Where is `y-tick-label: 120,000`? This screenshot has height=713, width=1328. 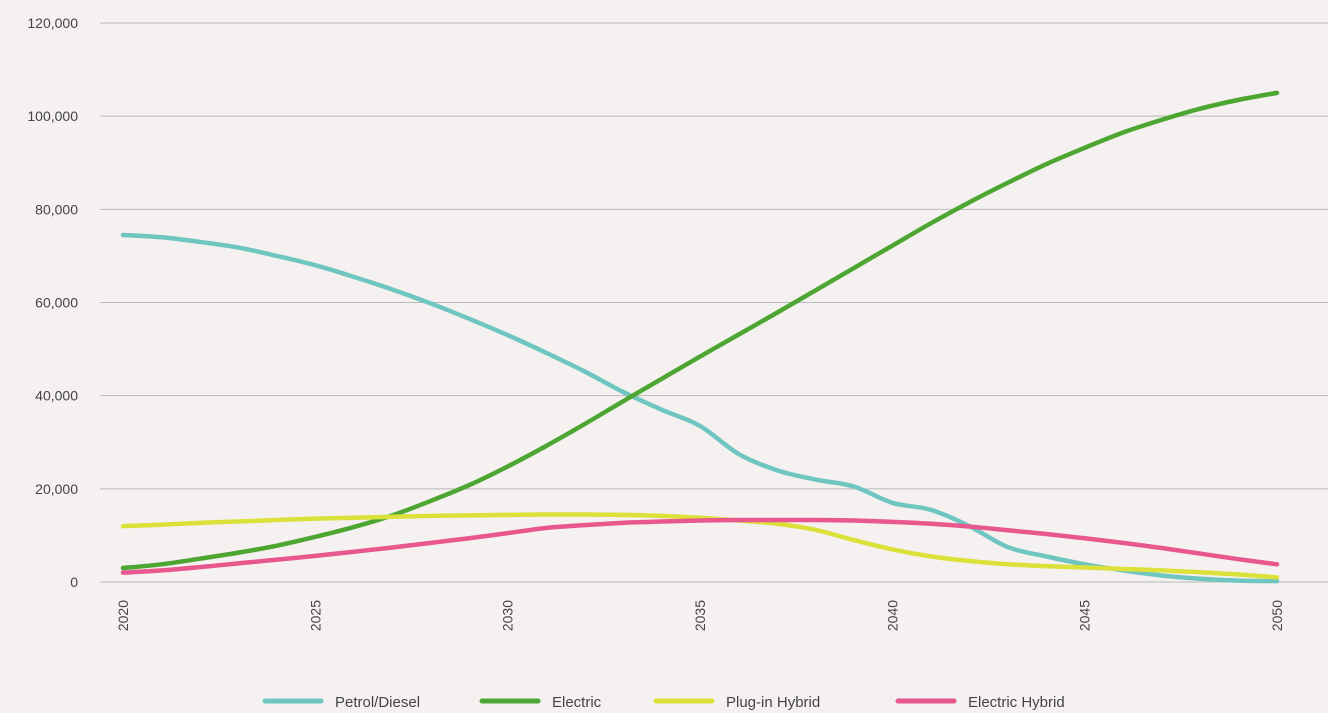
y-tick-label: 120,000 is located at coordinates (52, 23).